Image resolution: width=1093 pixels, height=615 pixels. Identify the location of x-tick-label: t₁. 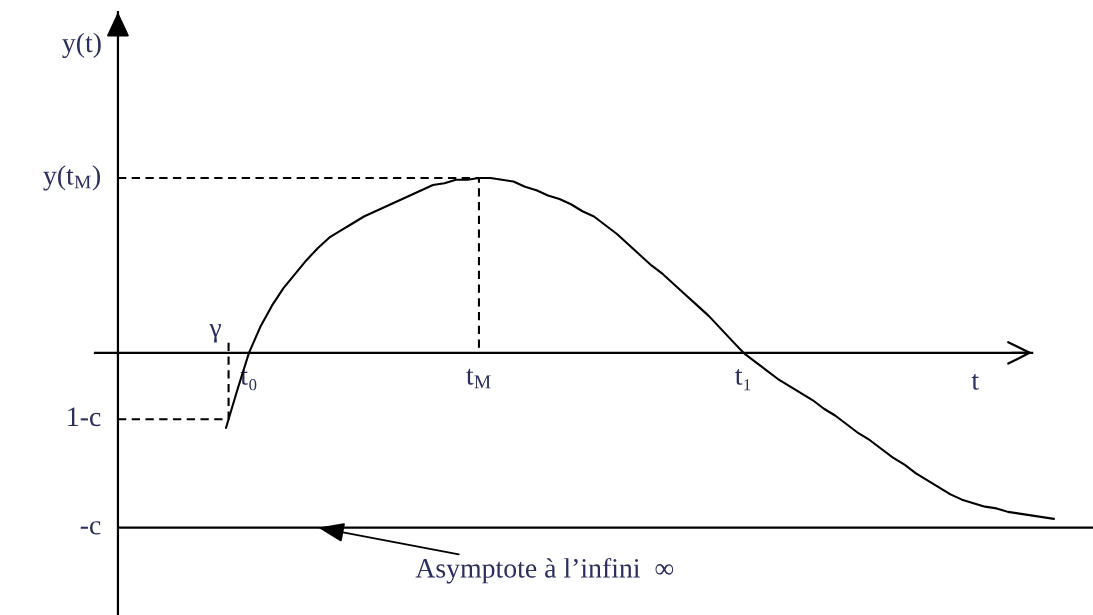
(743, 379).